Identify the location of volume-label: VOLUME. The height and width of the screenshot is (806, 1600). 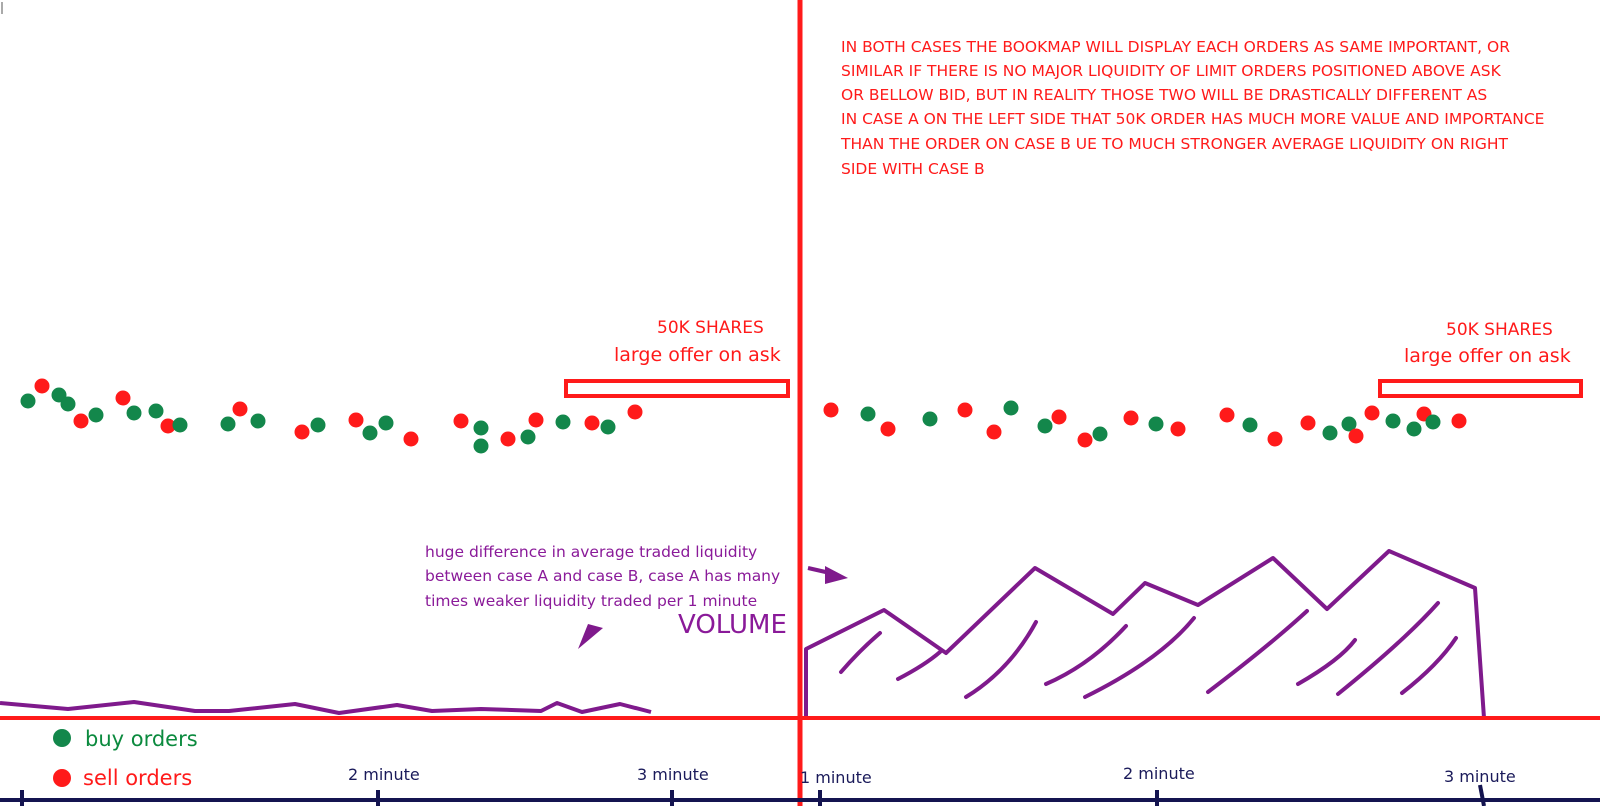
(732, 625).